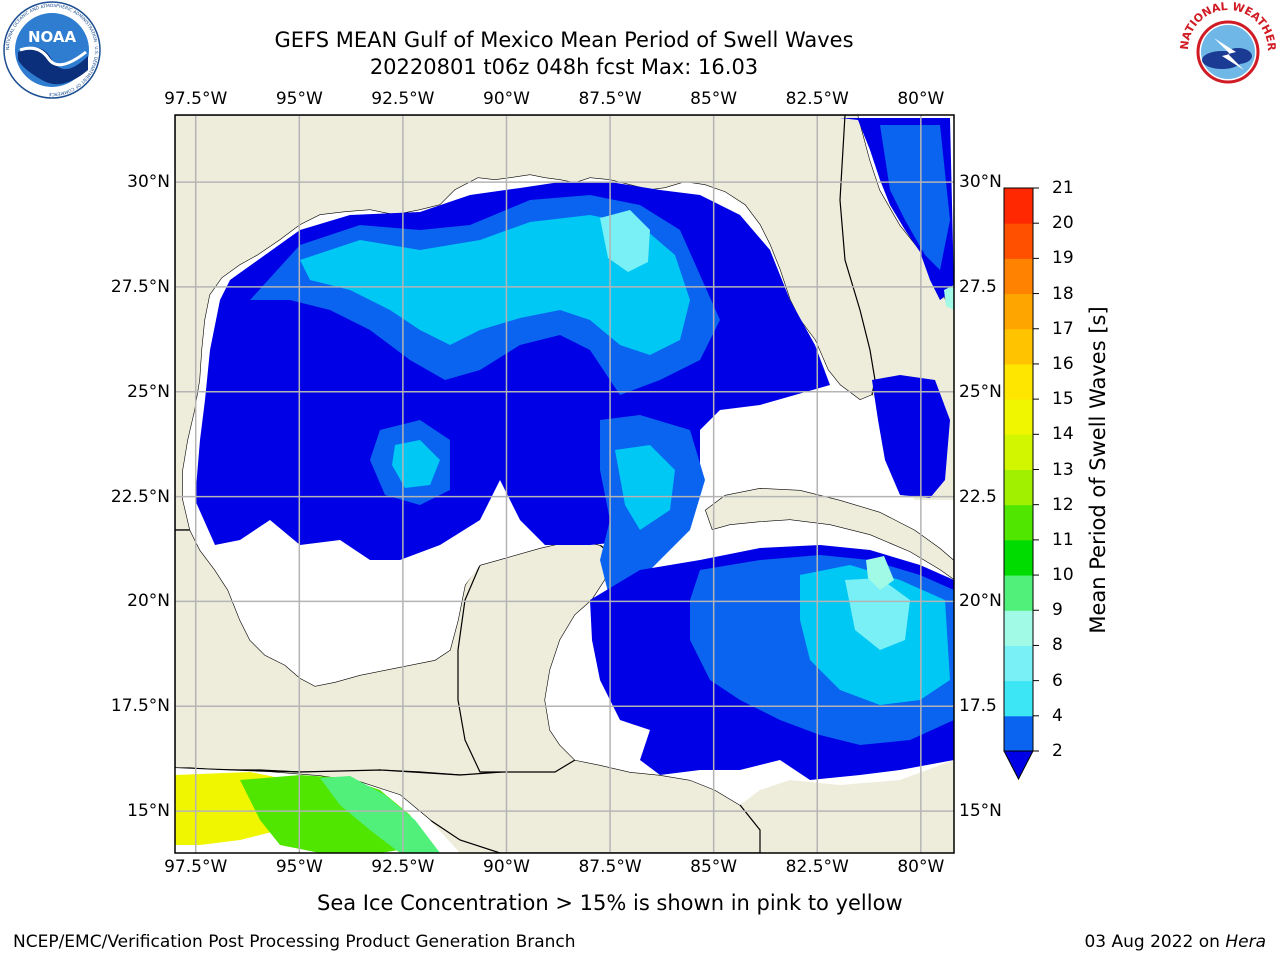 The height and width of the screenshot is (960, 1280). What do you see at coordinates (949, 297) in the screenshot?
I see `swell-band-9-10-atlantic` at bounding box center [949, 297].